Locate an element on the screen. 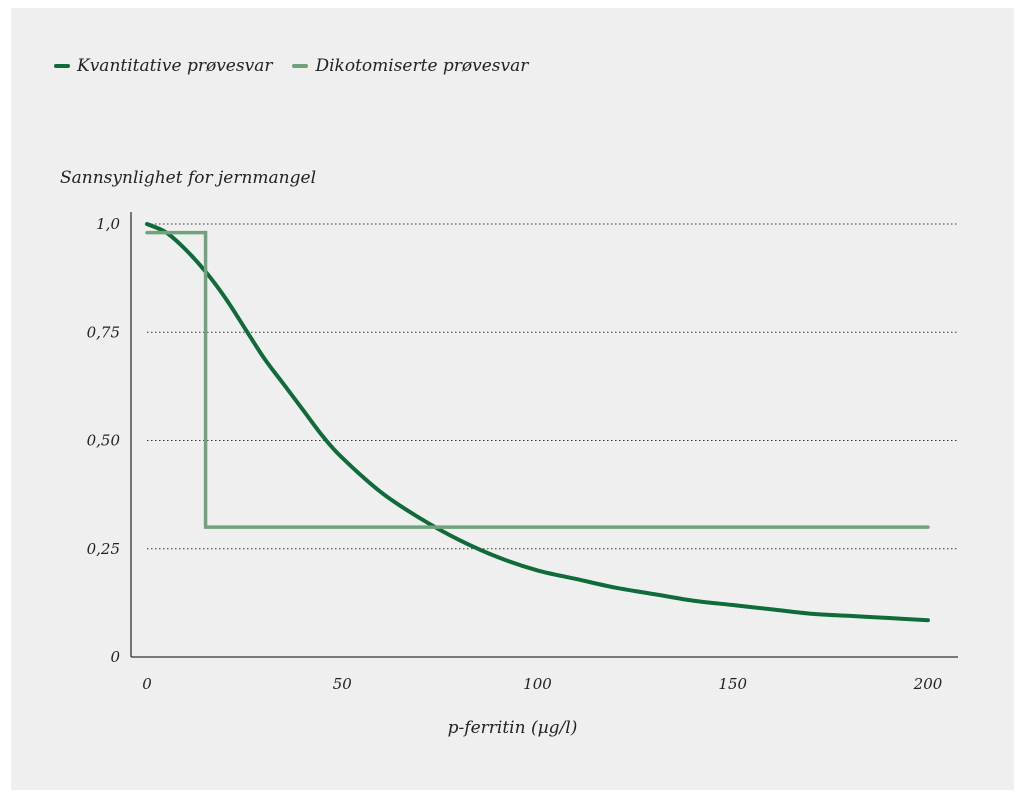  x-tick-label-0: 0 is located at coordinates (147, 684).